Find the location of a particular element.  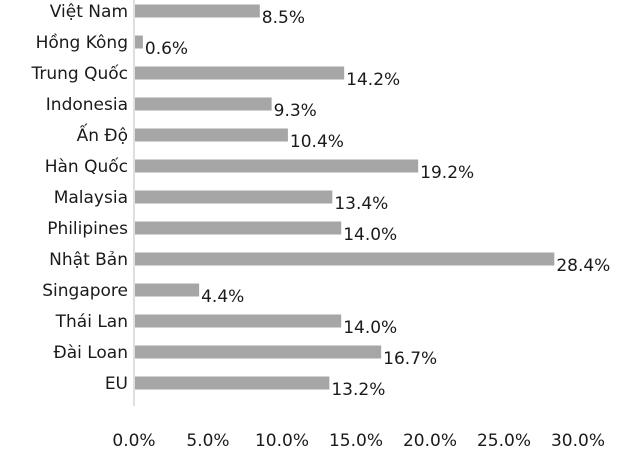

x-tick-label-1: 5.0% is located at coordinates (207, 441).